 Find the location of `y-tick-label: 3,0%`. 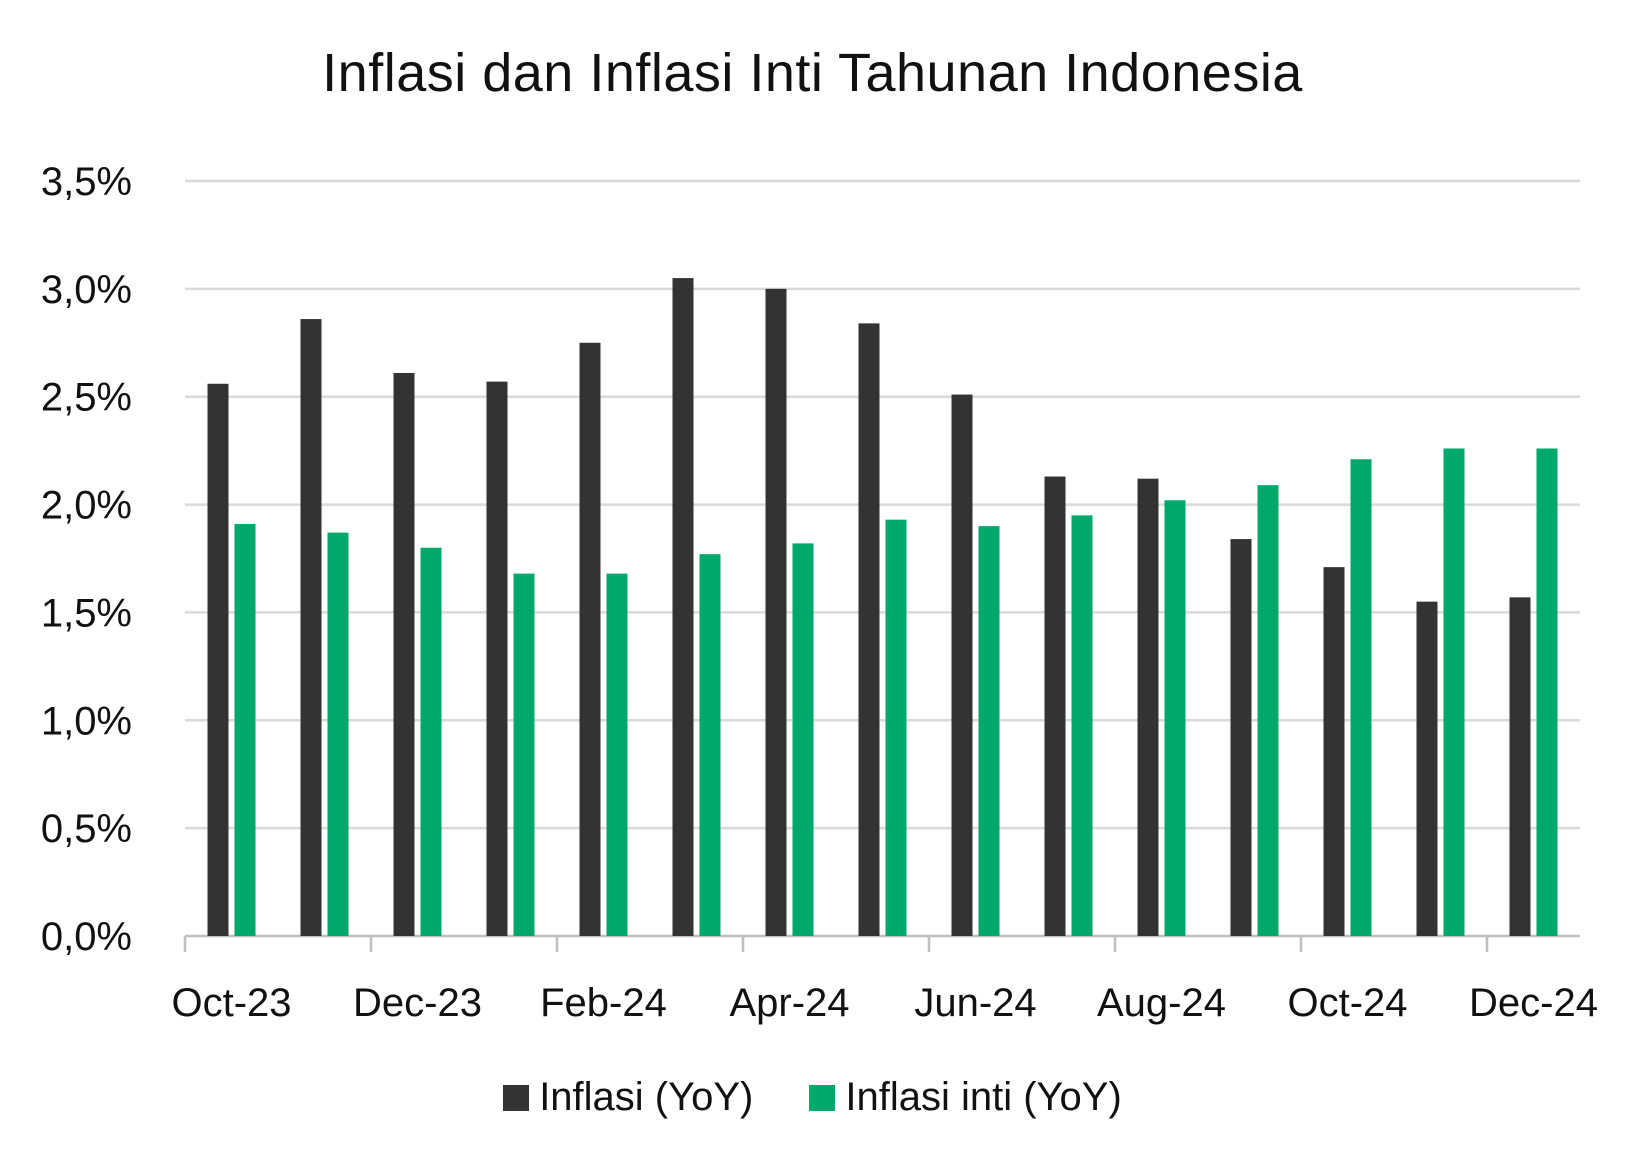

y-tick-label: 3,0% is located at coordinates (86, 290).